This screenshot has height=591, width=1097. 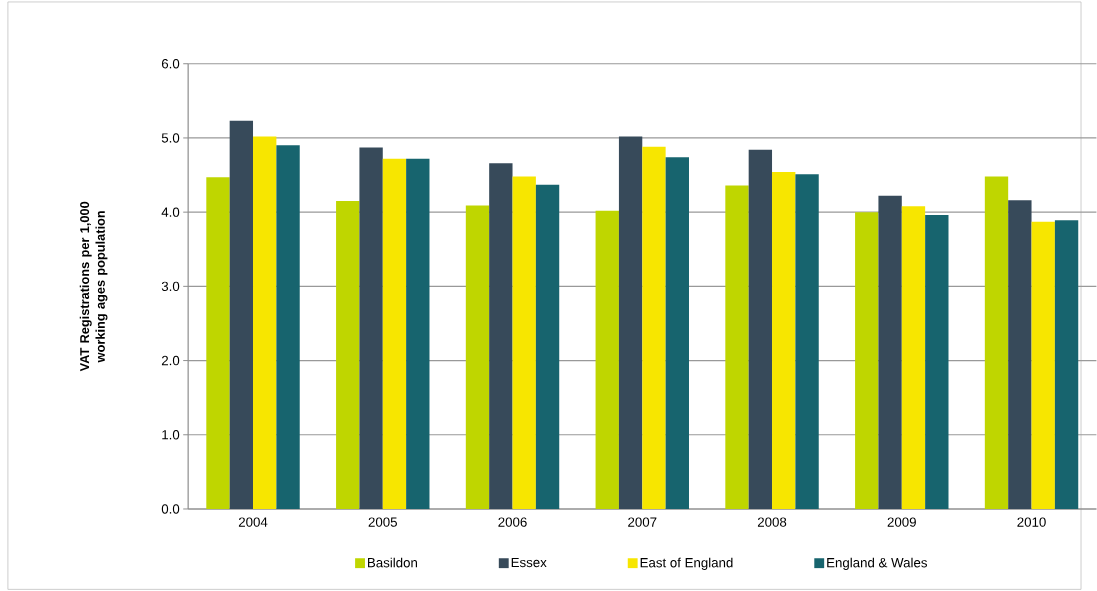 I want to click on y-tick-label: 2.0, so click(x=170, y=360).